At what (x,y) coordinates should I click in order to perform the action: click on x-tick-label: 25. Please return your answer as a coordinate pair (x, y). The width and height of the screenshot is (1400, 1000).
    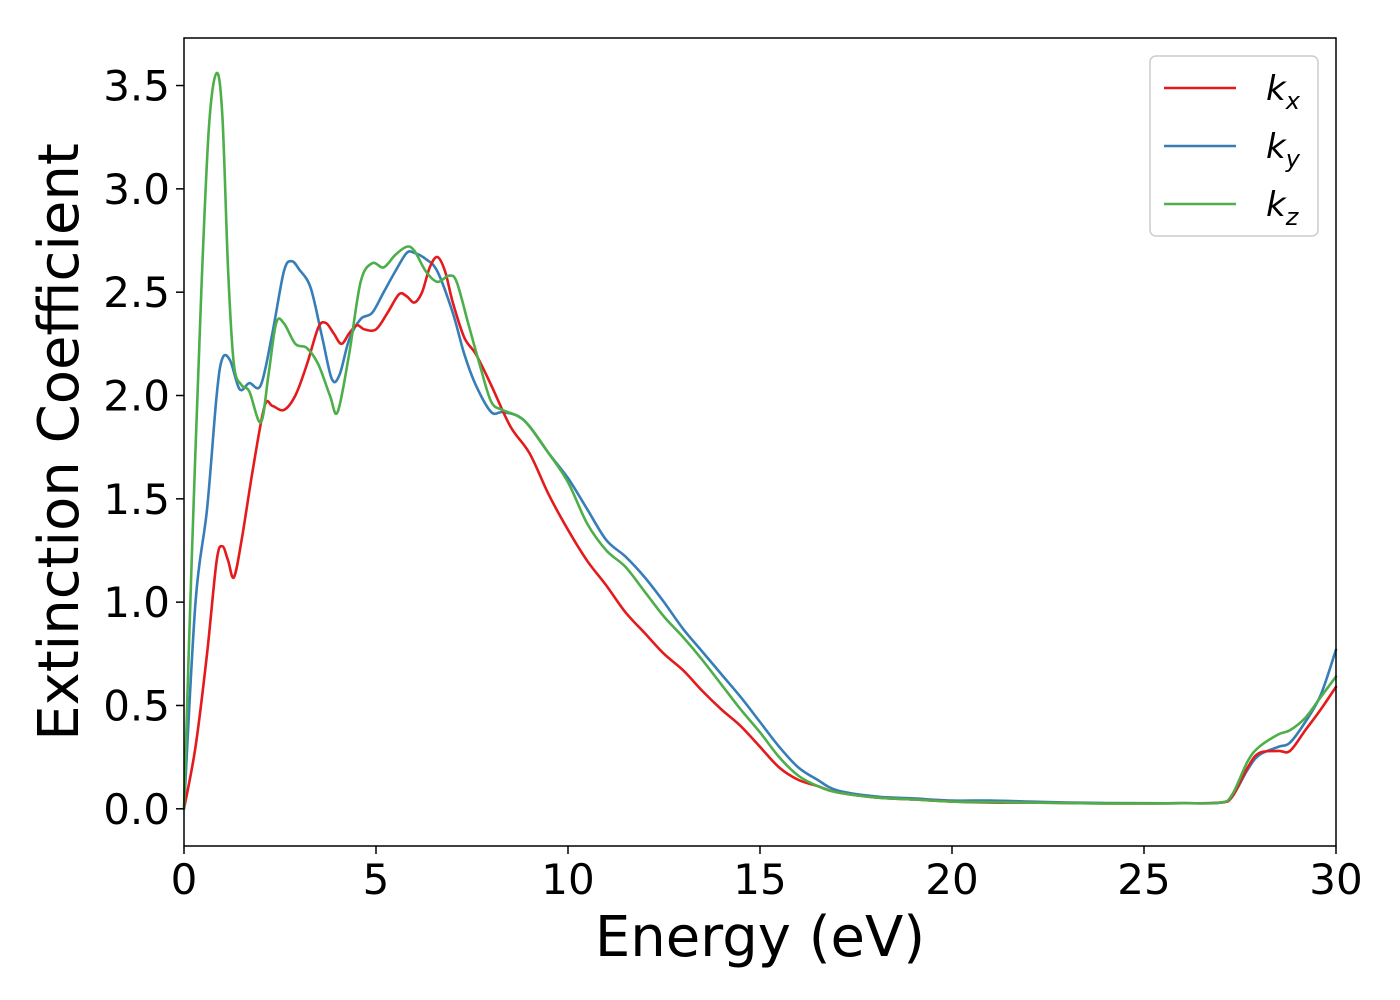
    Looking at the image, I should click on (1143, 879).